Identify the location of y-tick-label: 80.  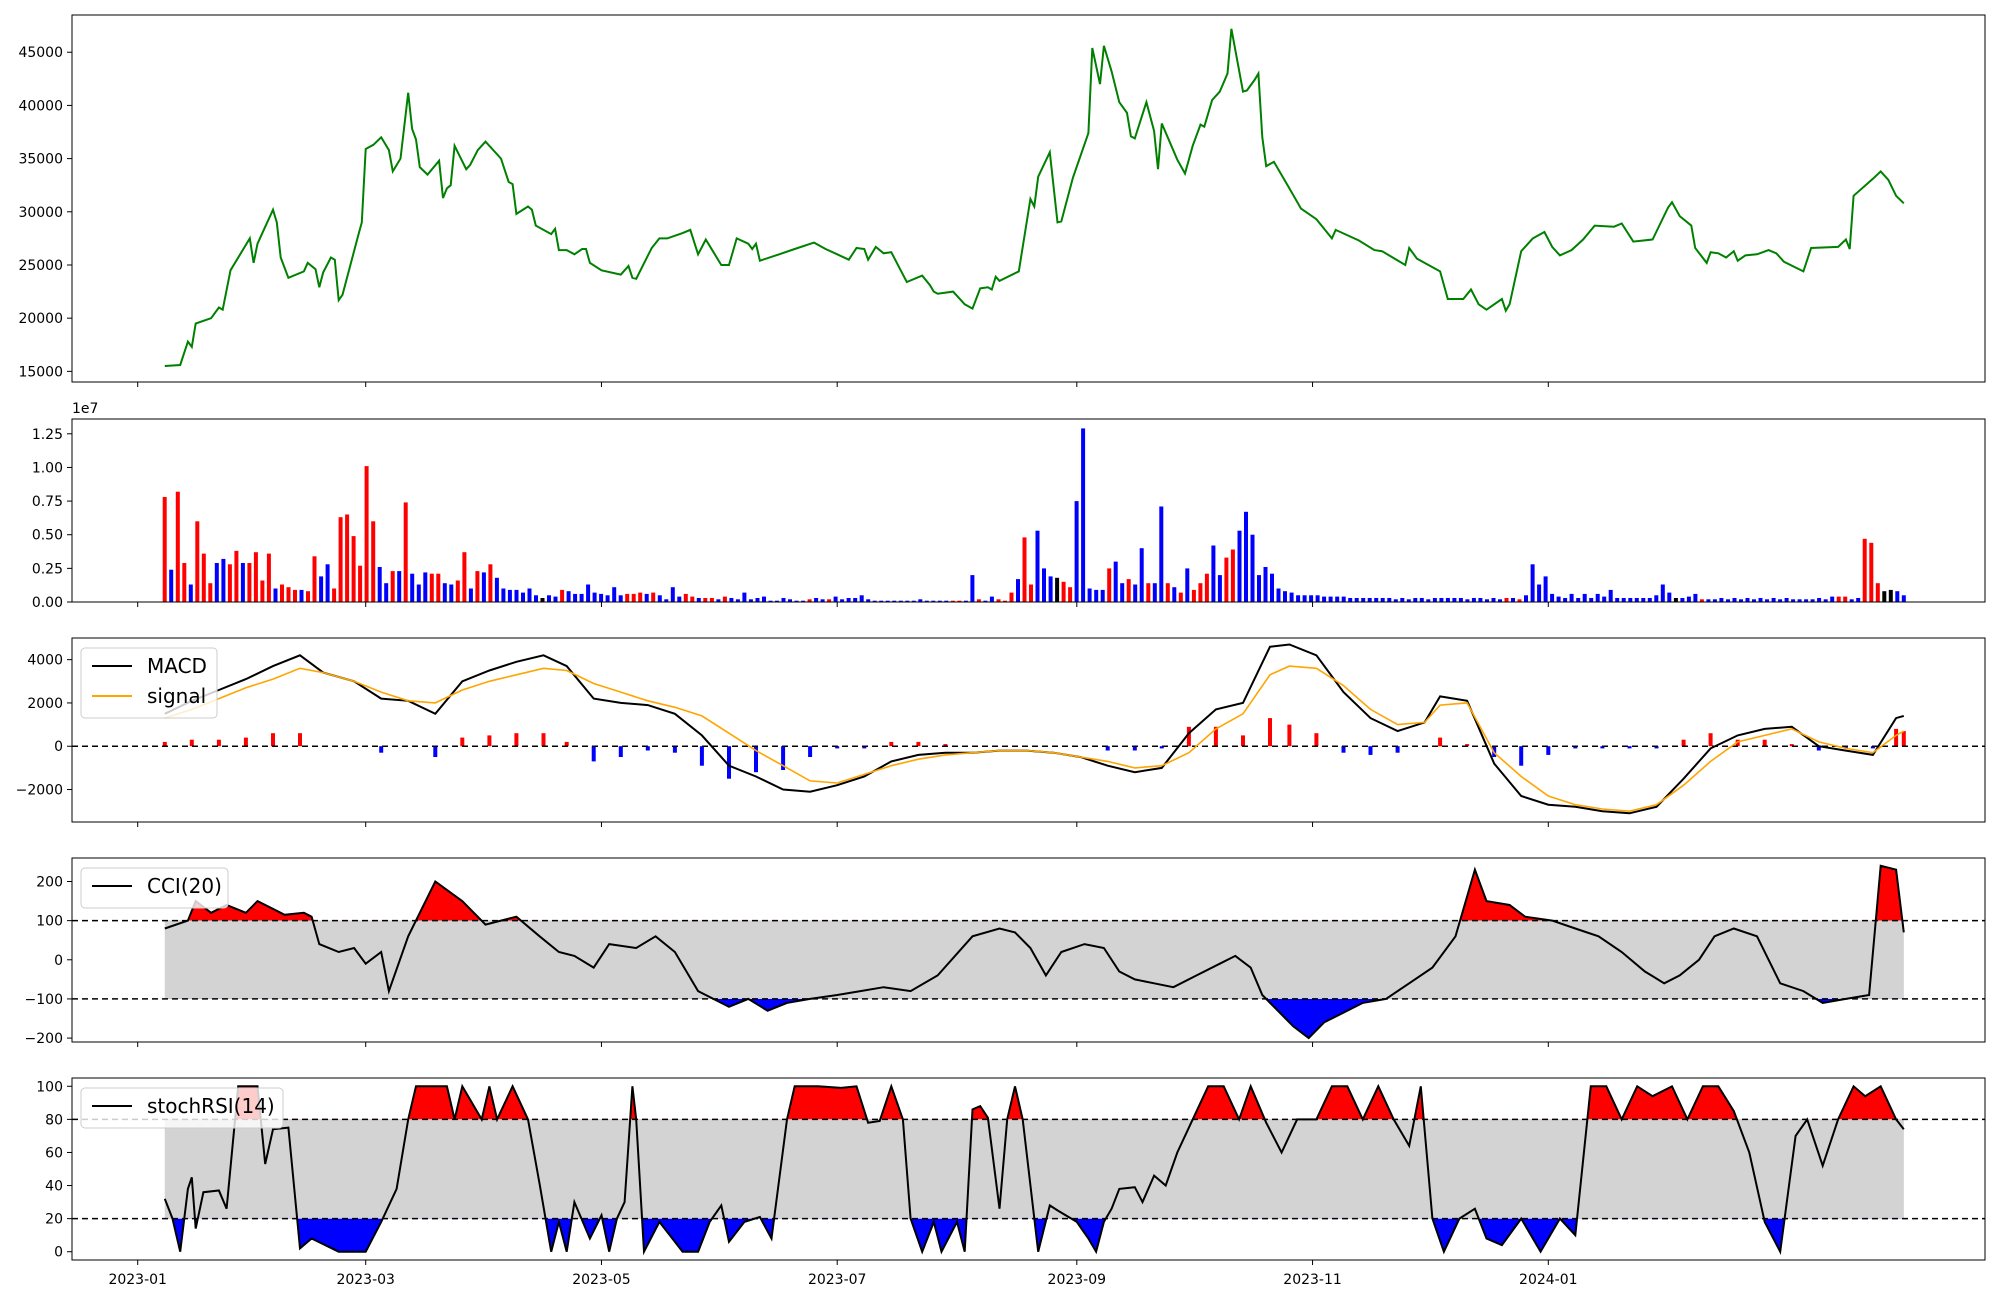
(54, 1120).